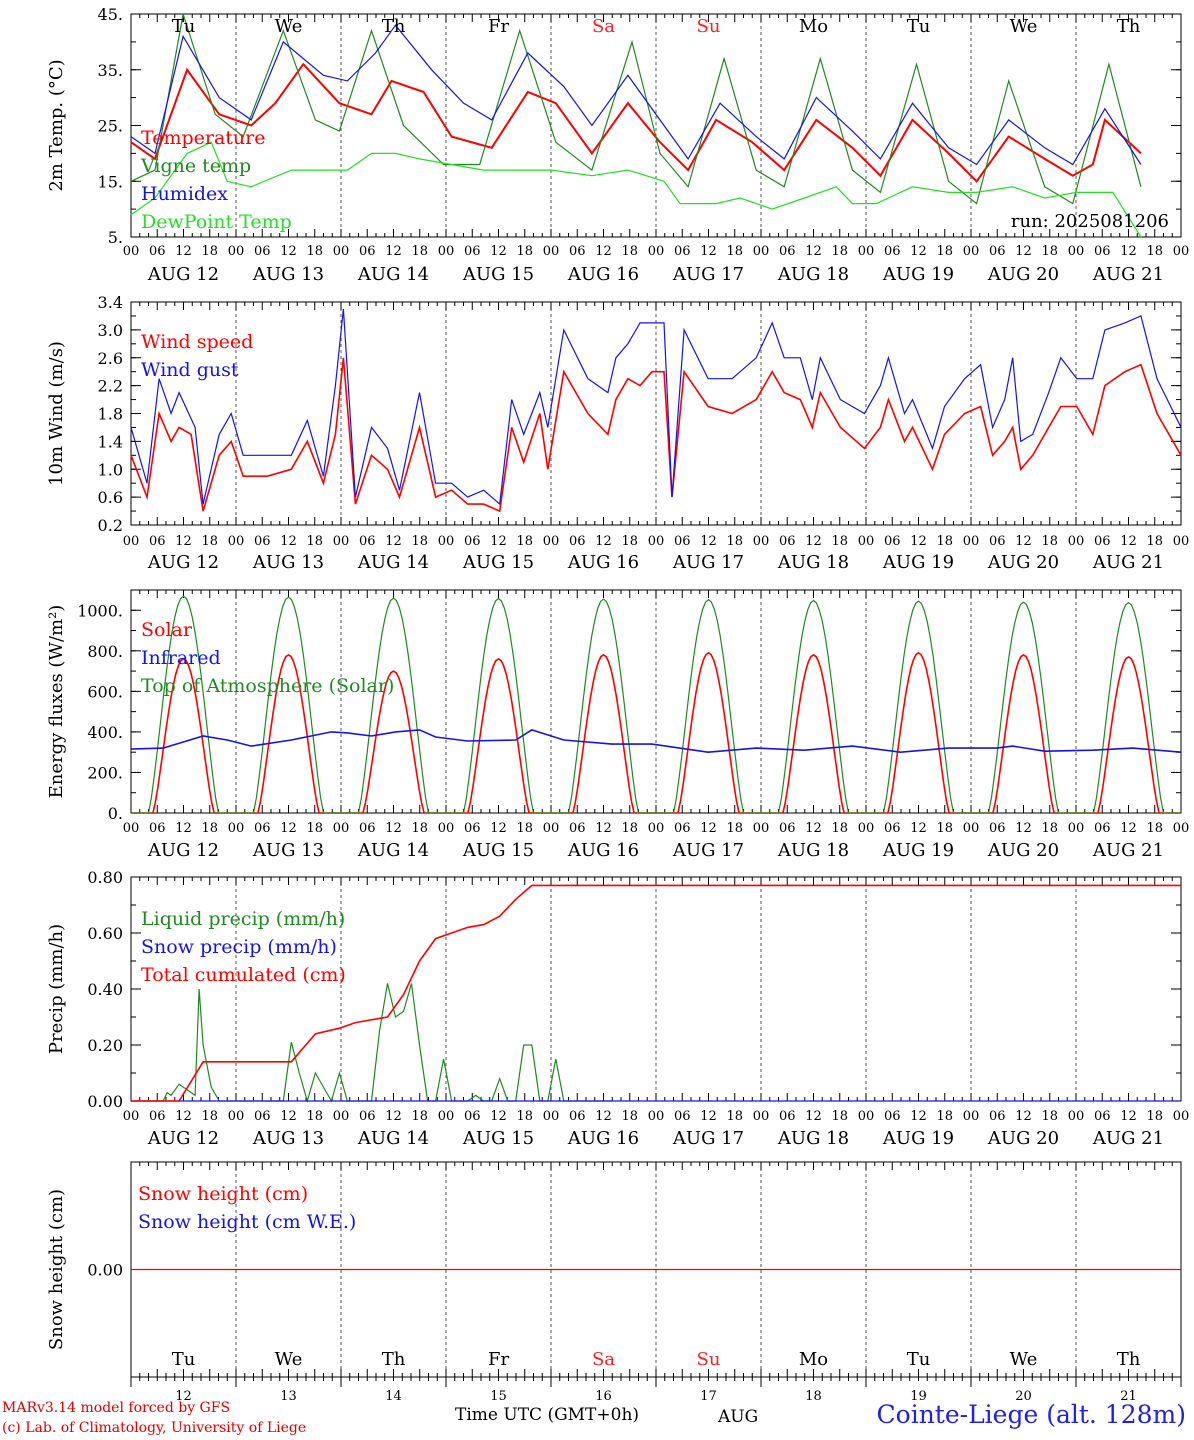 The height and width of the screenshot is (1440, 1194). I want to click on y-tick-label: 0.2, so click(110, 525).